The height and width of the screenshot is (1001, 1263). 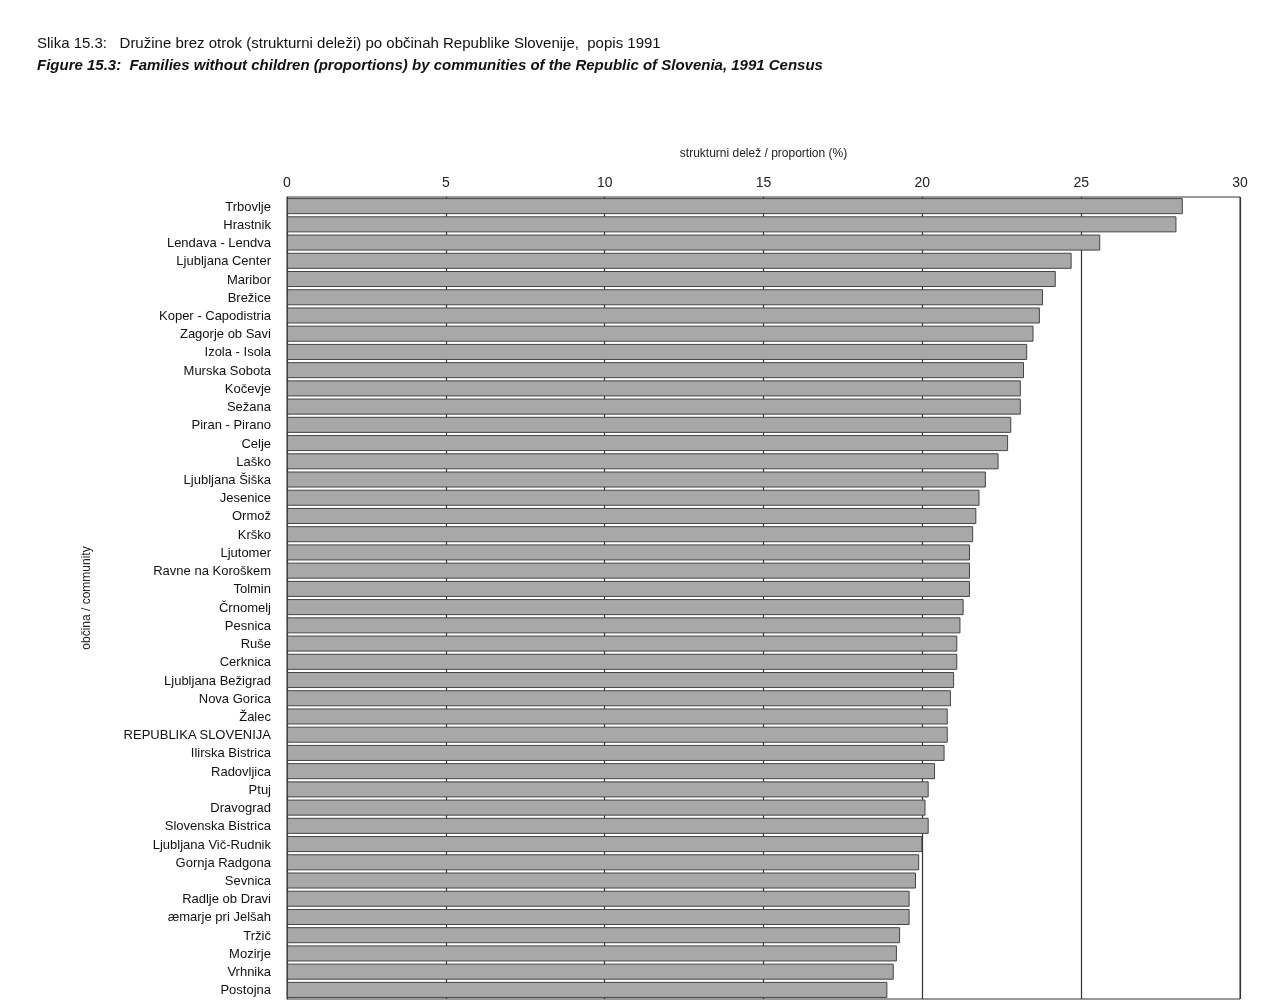 What do you see at coordinates (763, 153) in the screenshot?
I see `x-axis-title: strukturni delež / proportion (%)` at bounding box center [763, 153].